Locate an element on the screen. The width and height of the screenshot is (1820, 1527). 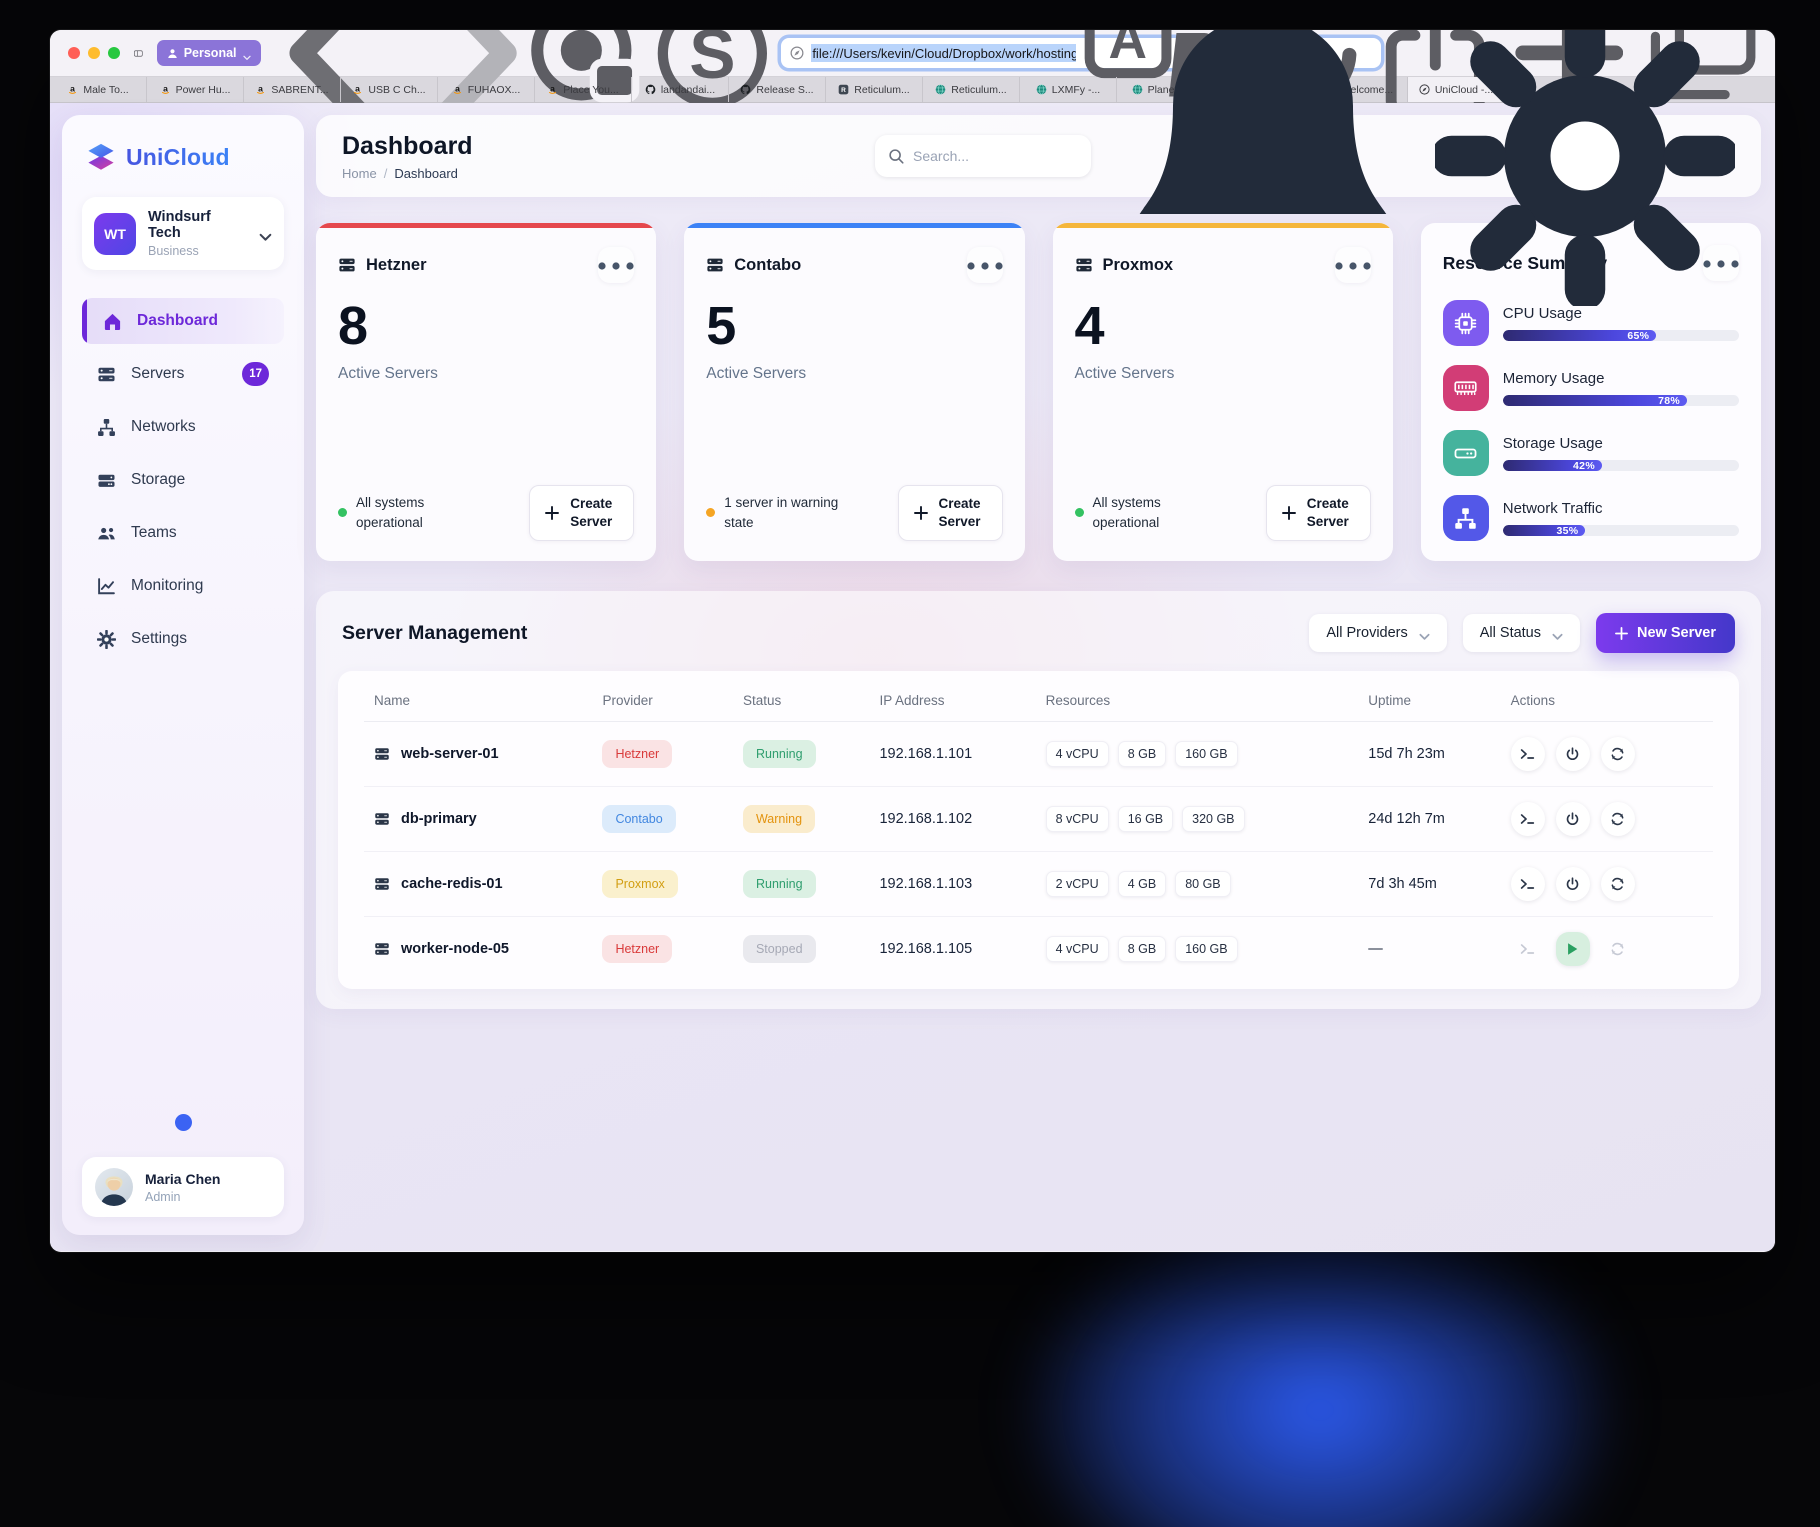
panel-menu-button is located at coordinates (1721, 263).